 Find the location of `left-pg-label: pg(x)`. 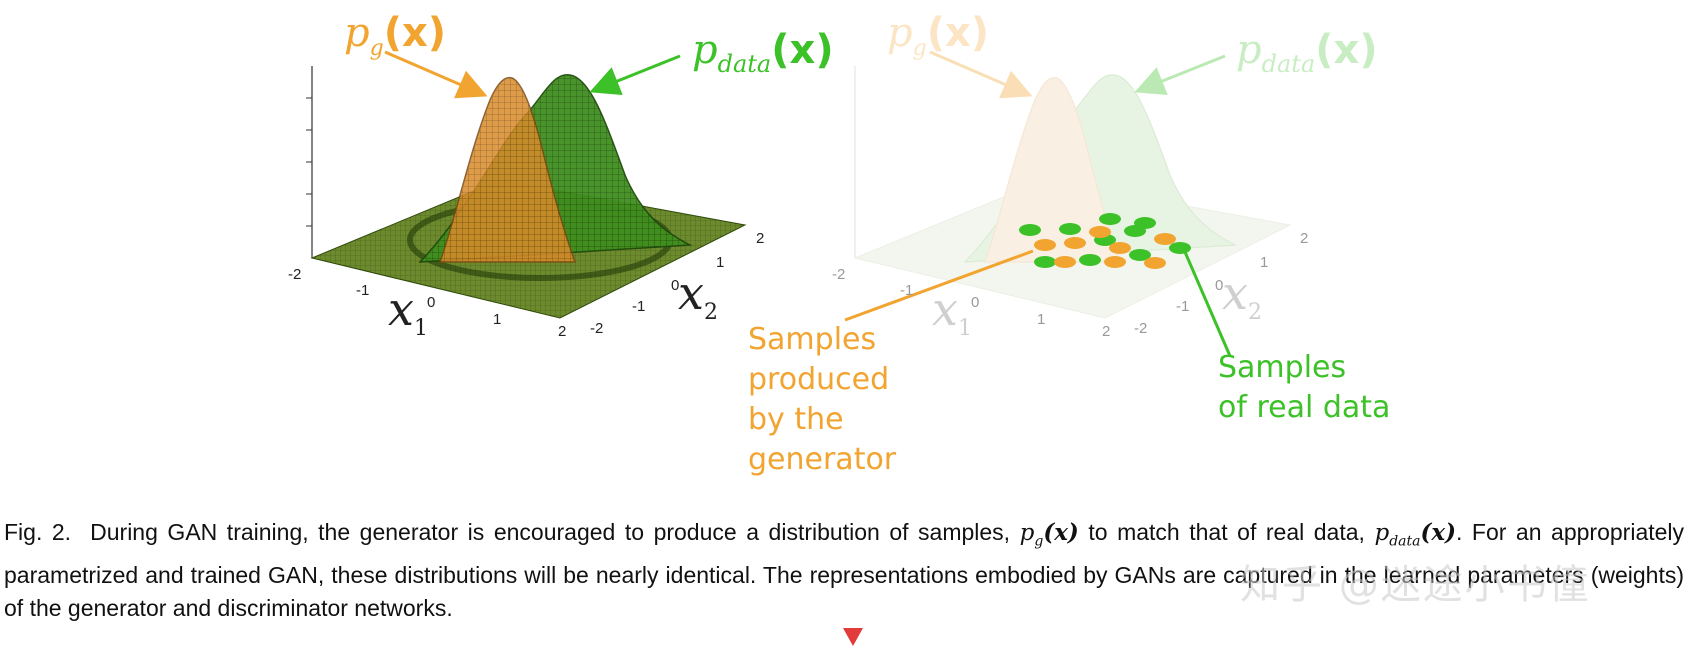

left-pg-label: pg(x) is located at coordinates (395, 35).